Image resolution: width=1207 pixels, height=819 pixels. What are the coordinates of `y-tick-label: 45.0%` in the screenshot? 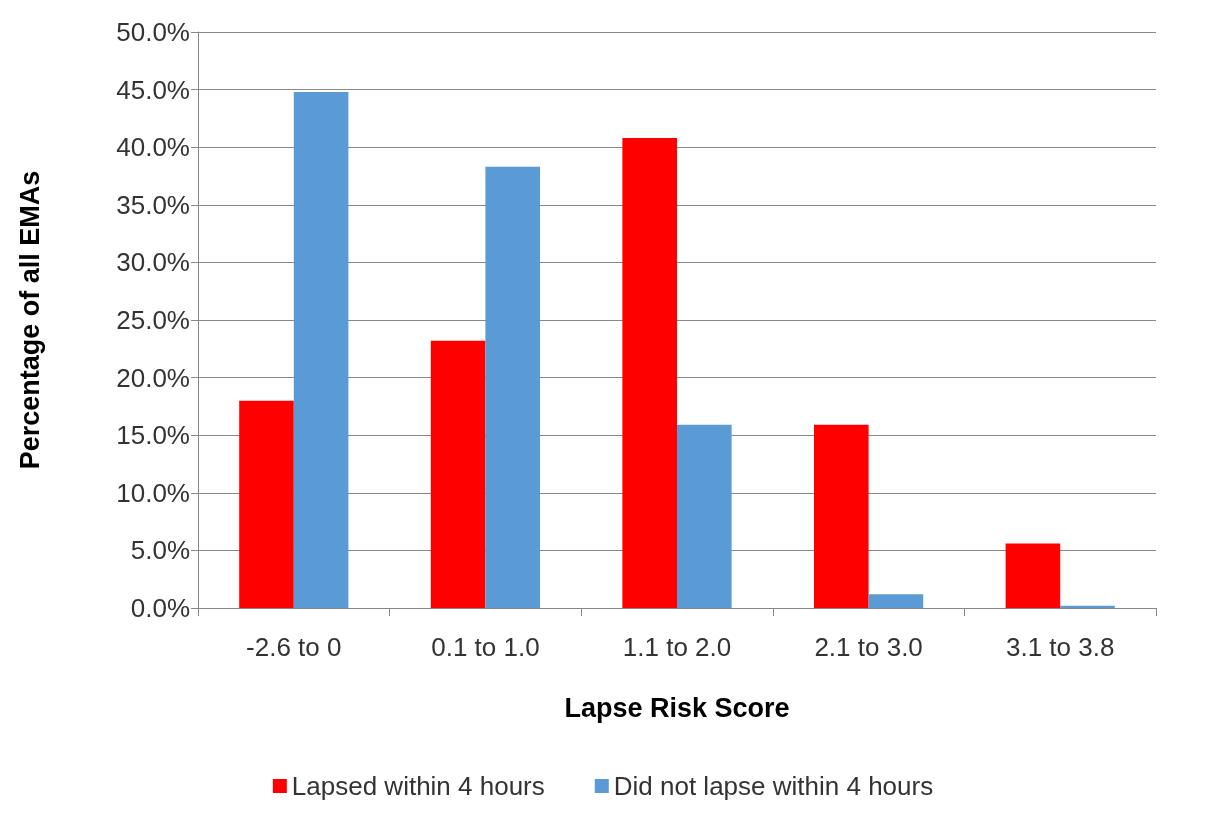 It's located at (153, 89).